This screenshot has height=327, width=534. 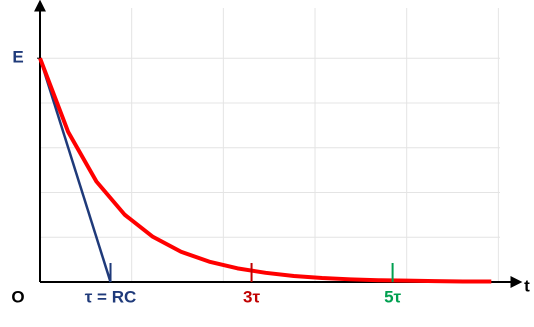 I want to click on x-axis-label: t, so click(x=527, y=285).